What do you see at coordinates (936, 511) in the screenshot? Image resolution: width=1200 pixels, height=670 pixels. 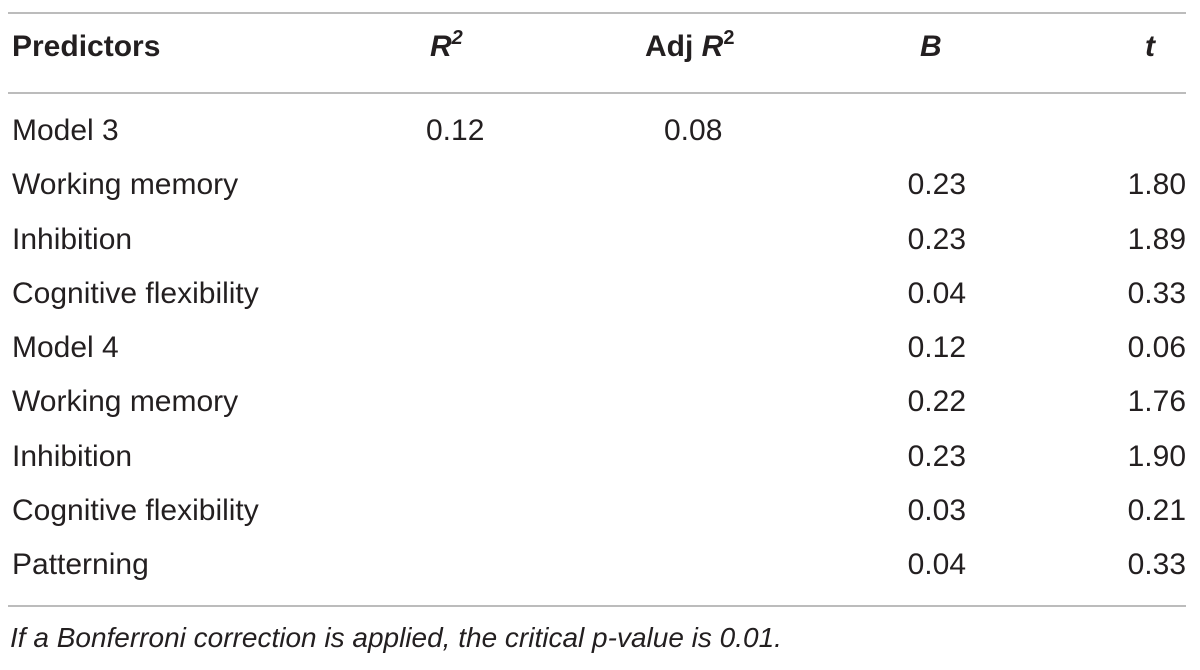 I see `cell-b: 0.03` at bounding box center [936, 511].